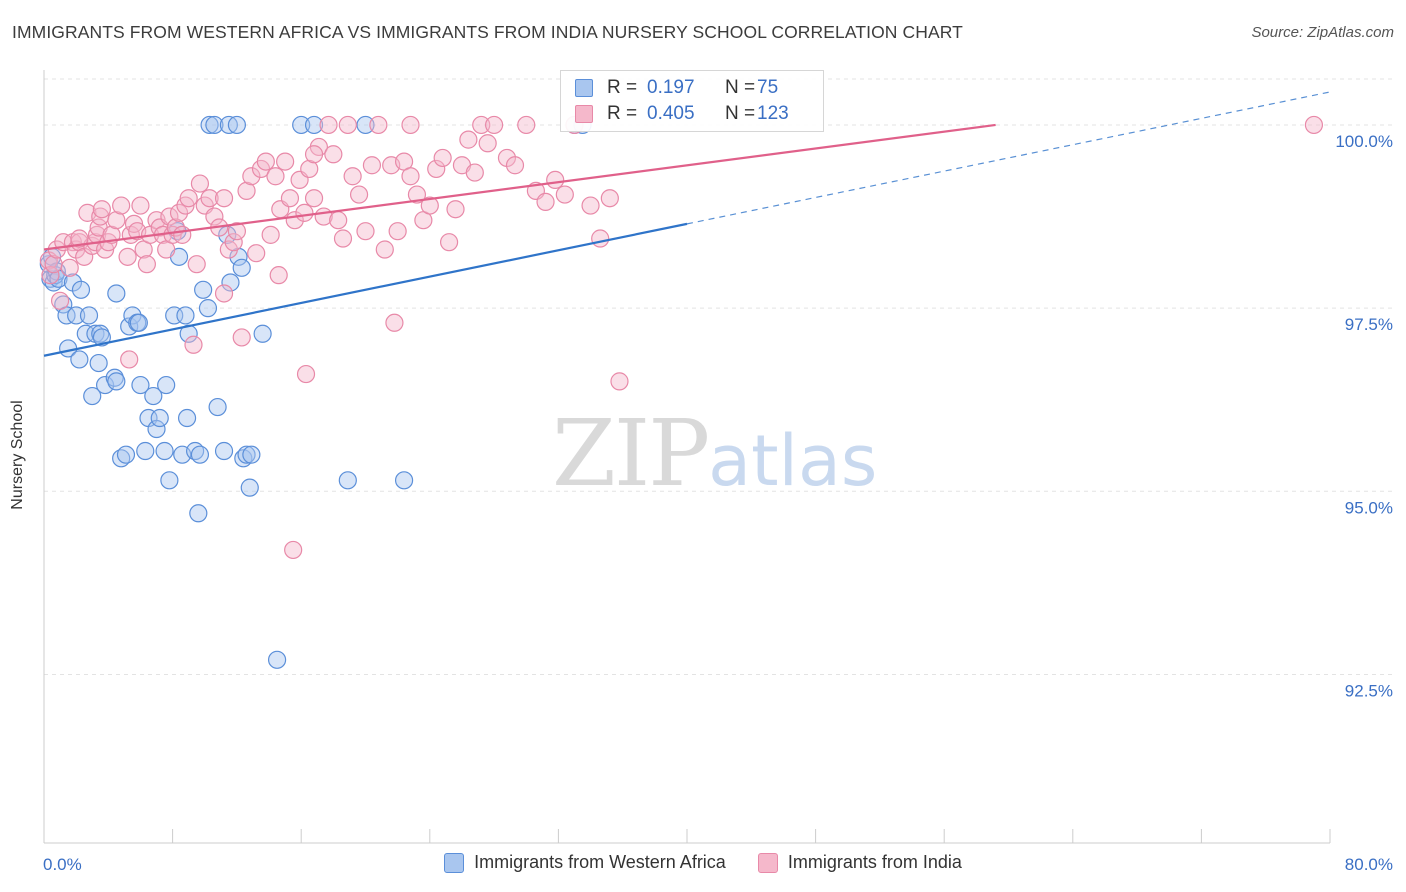 This screenshot has height=892, width=1406. What do you see at coordinates (1369, 324) in the screenshot?
I see `y-tick-label: 97.5%` at bounding box center [1369, 324].